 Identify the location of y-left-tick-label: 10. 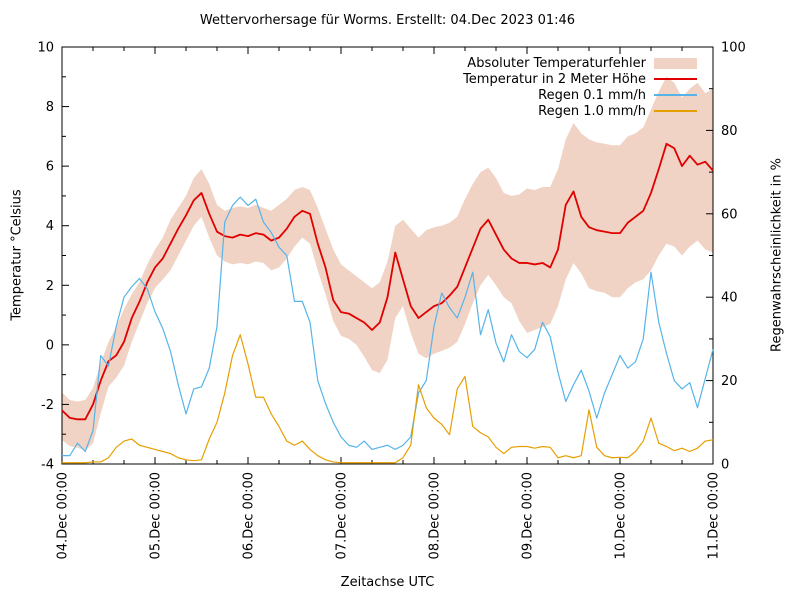
(45, 48).